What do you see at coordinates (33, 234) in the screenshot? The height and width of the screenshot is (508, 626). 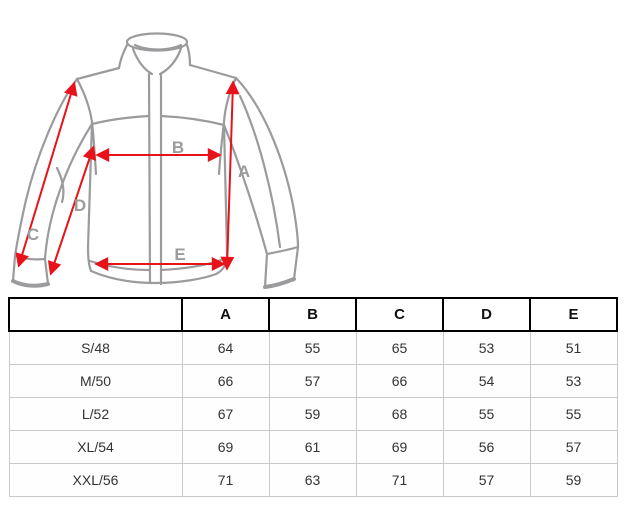 I see `measure-label-c: C` at bounding box center [33, 234].